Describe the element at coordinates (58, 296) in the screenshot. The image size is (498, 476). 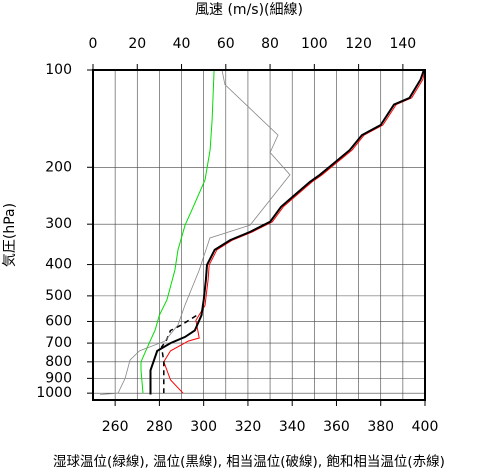
I see `y-tick-label: 500` at that location.